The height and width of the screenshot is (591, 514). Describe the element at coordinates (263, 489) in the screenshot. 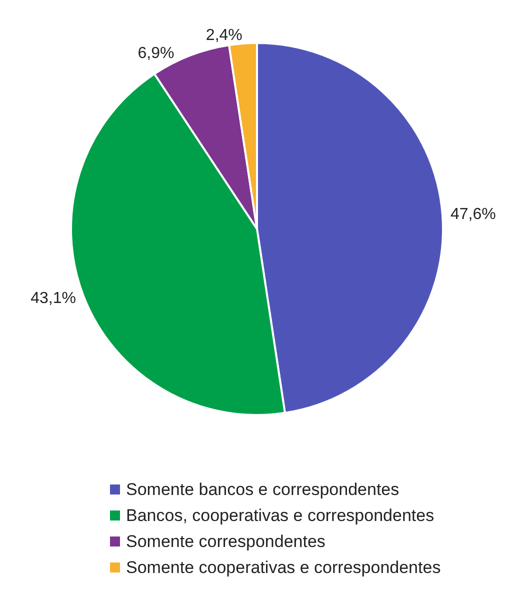

I see `legend-label: Somente bancos e correspondentes` at that location.